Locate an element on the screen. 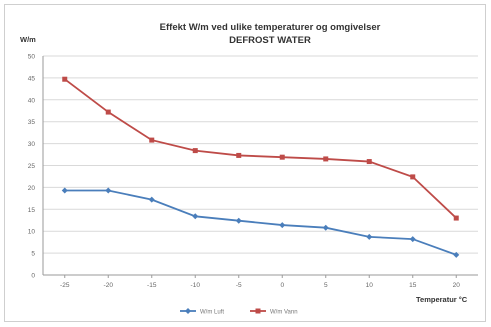 Image resolution: width=491 pixels, height=327 pixels. y-tick-label: 5 is located at coordinates (33, 254).